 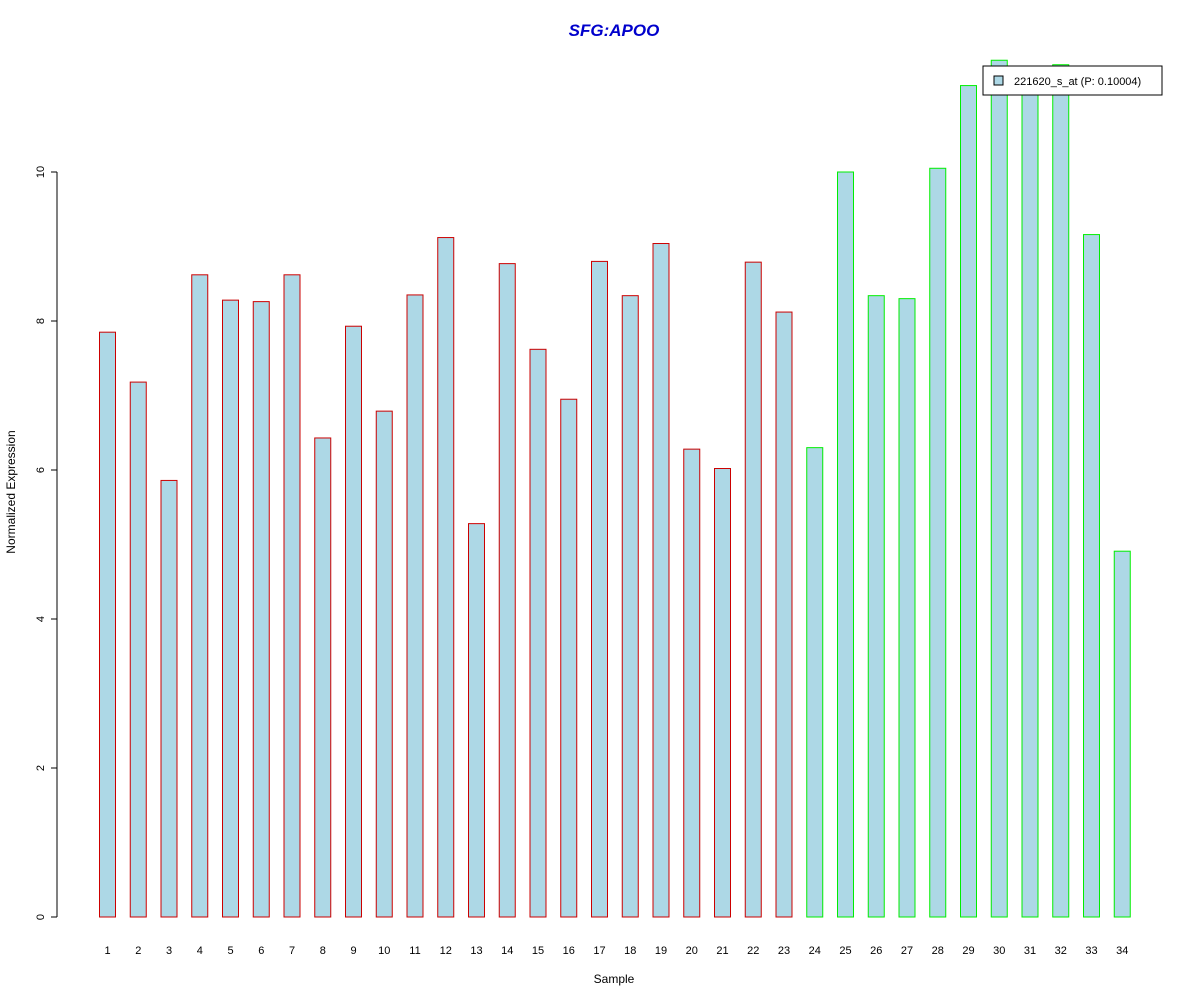 What do you see at coordinates (41, 768) in the screenshot?
I see `y-tick-label: 2` at bounding box center [41, 768].